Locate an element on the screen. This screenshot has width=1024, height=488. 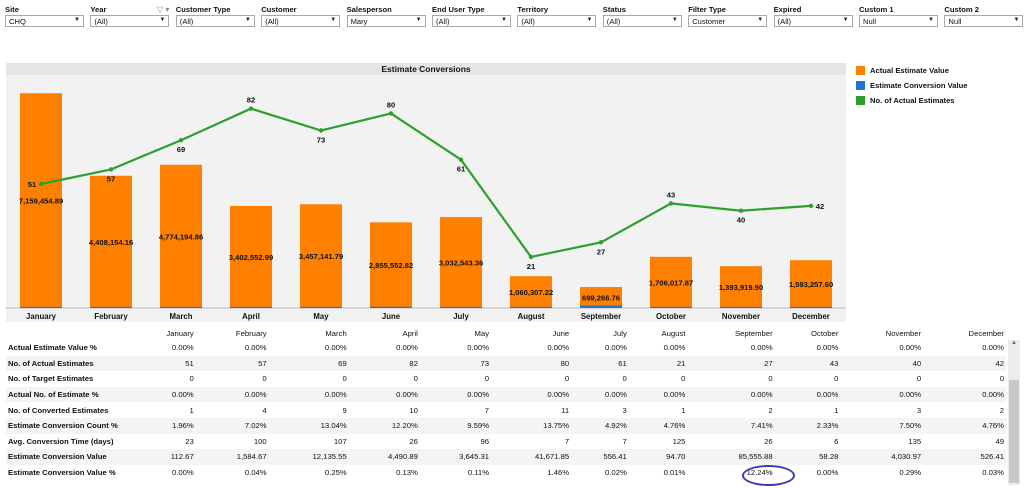
table-column-header: October is located at coordinates (825, 333).